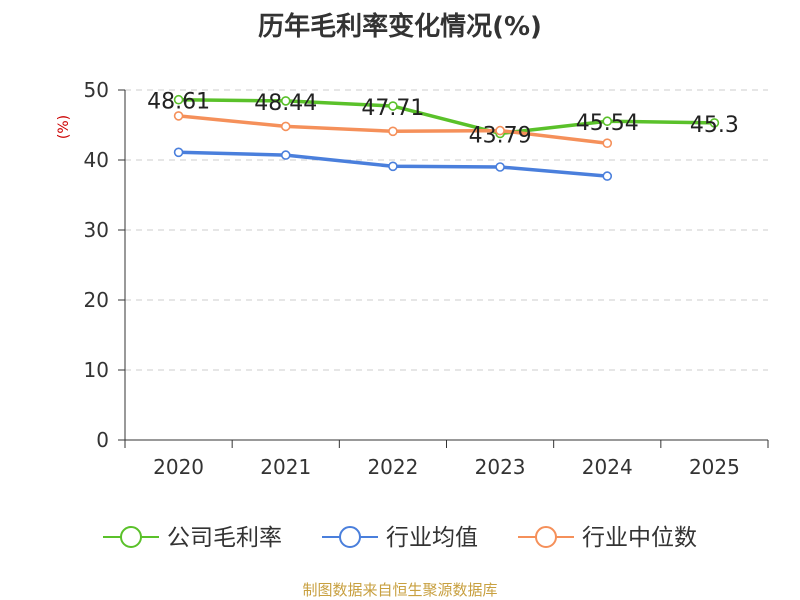 Image resolution: width=800 pixels, height=600 pixels. I want to click on y-tick-label: 30, so click(96, 230).